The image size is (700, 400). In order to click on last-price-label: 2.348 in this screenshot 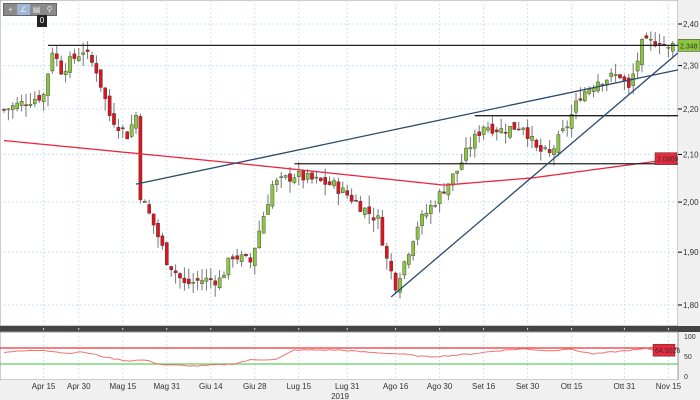, I will do `click(689, 46)`.